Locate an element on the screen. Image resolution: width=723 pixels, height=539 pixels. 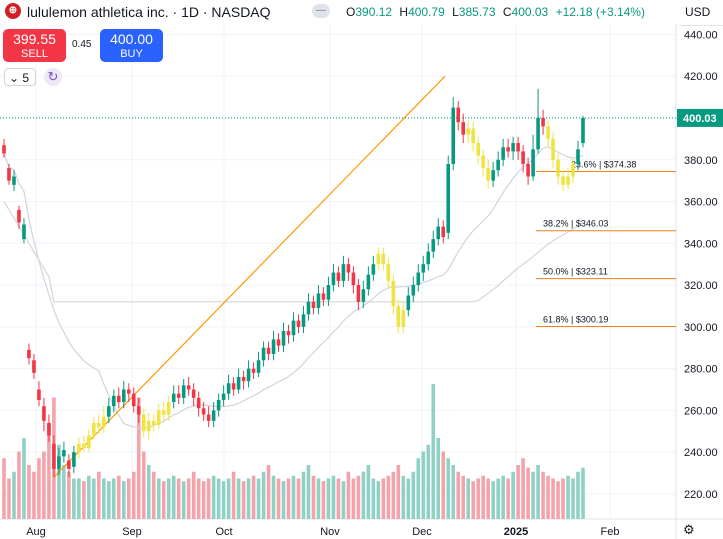
refresh-icon: ↻ is located at coordinates (53, 77).